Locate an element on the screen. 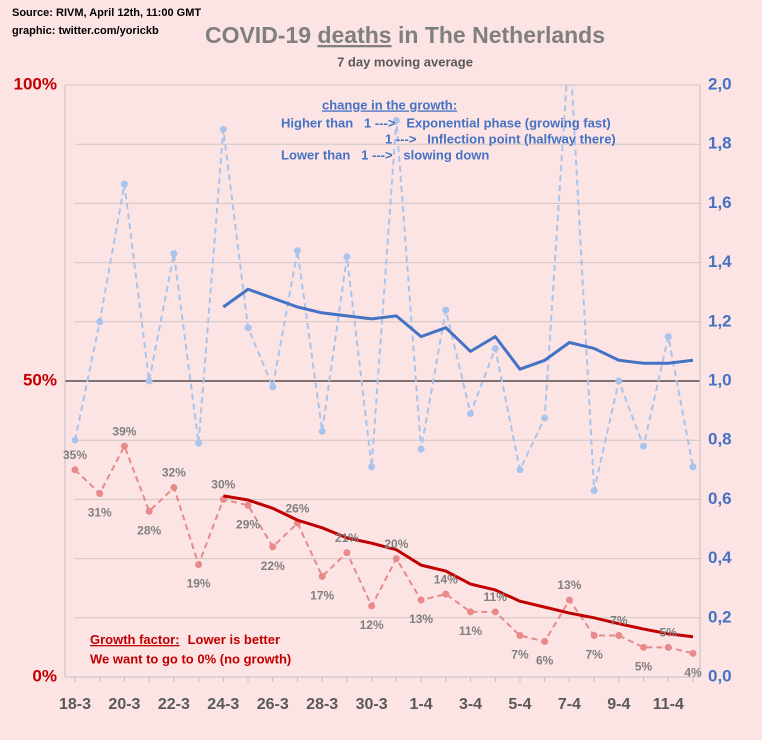 This screenshot has width=762, height=740. chart-title: COVID-19 deaths in The Netherlands is located at coordinates (405, 35).